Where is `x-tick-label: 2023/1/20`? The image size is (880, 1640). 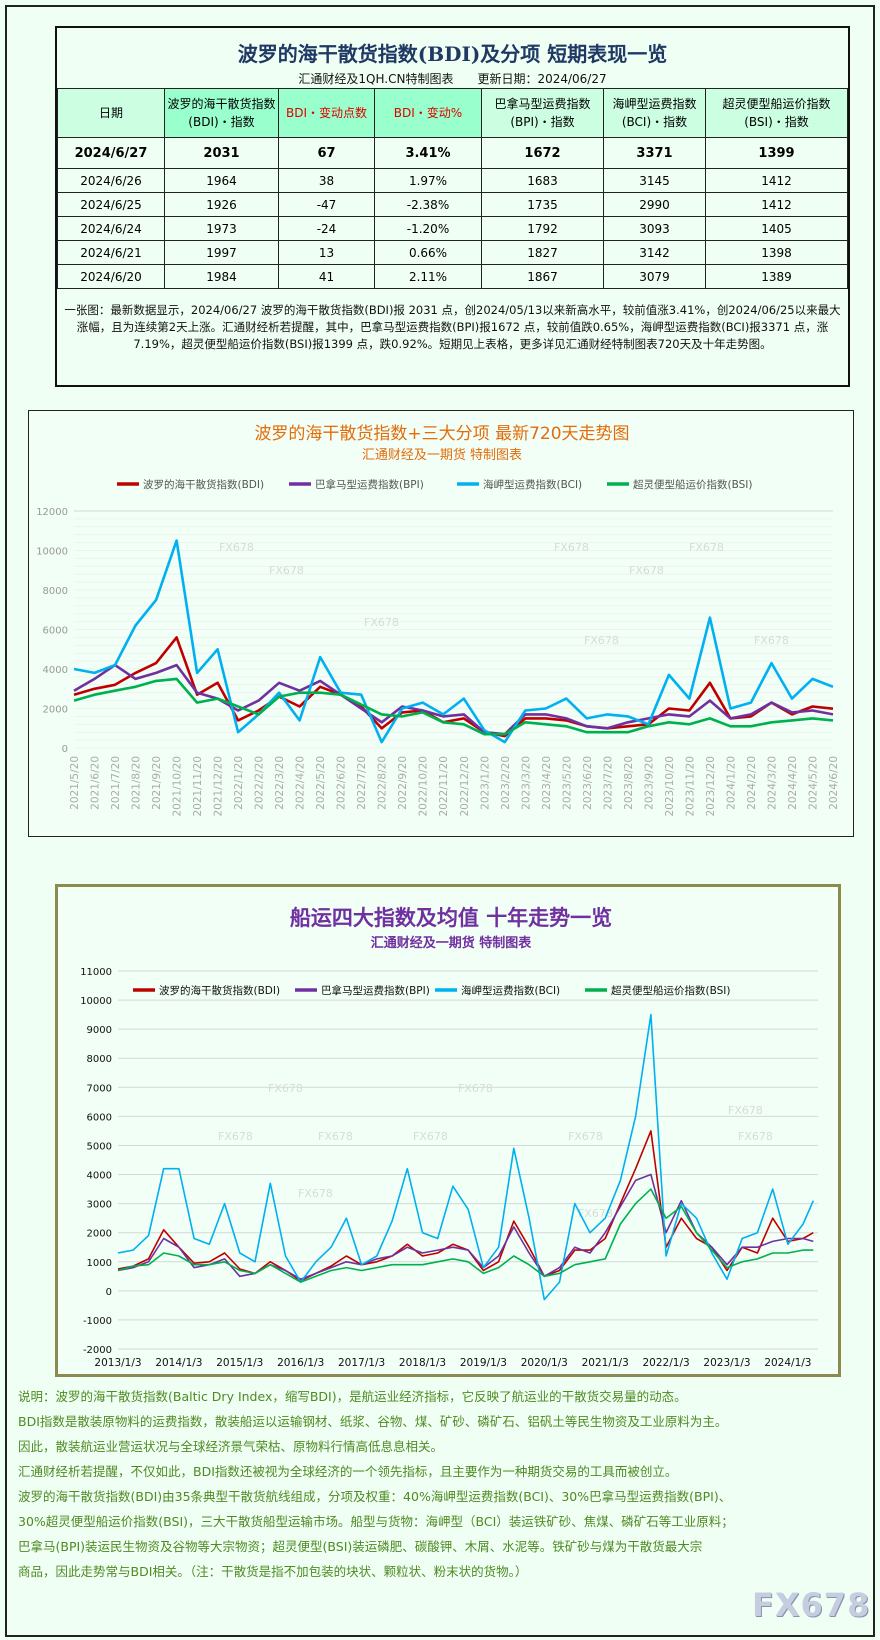
x-tick-label: 2023/1/20 is located at coordinates (485, 783).